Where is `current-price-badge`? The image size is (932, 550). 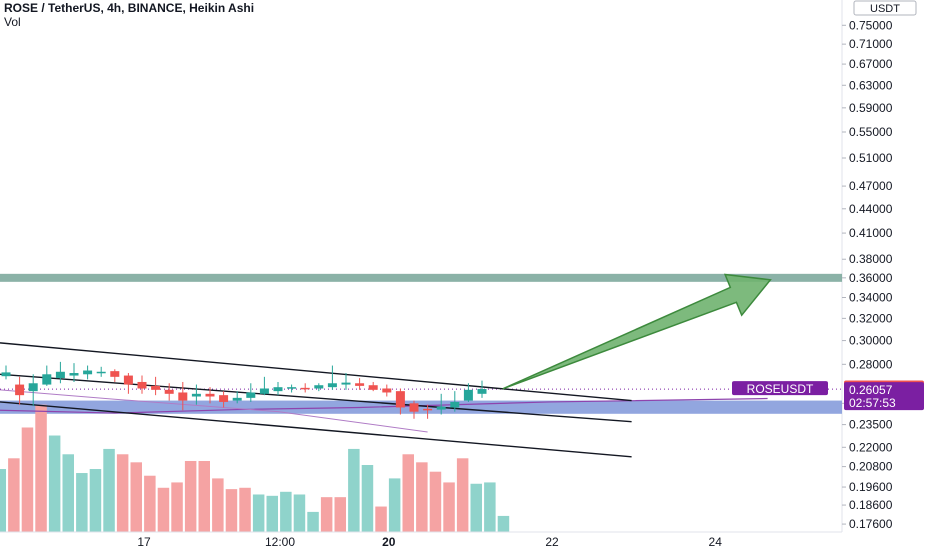
current-price-badge is located at coordinates (884, 396).